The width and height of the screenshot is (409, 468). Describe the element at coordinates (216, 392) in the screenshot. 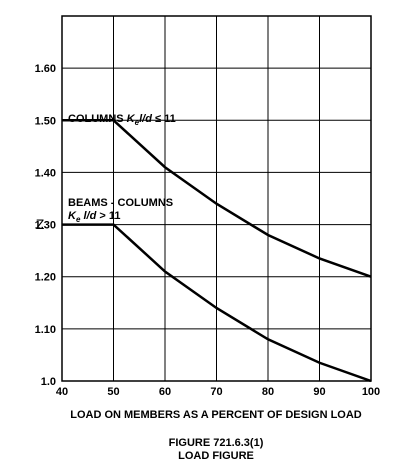

I see `x-tick-label: 70` at that location.